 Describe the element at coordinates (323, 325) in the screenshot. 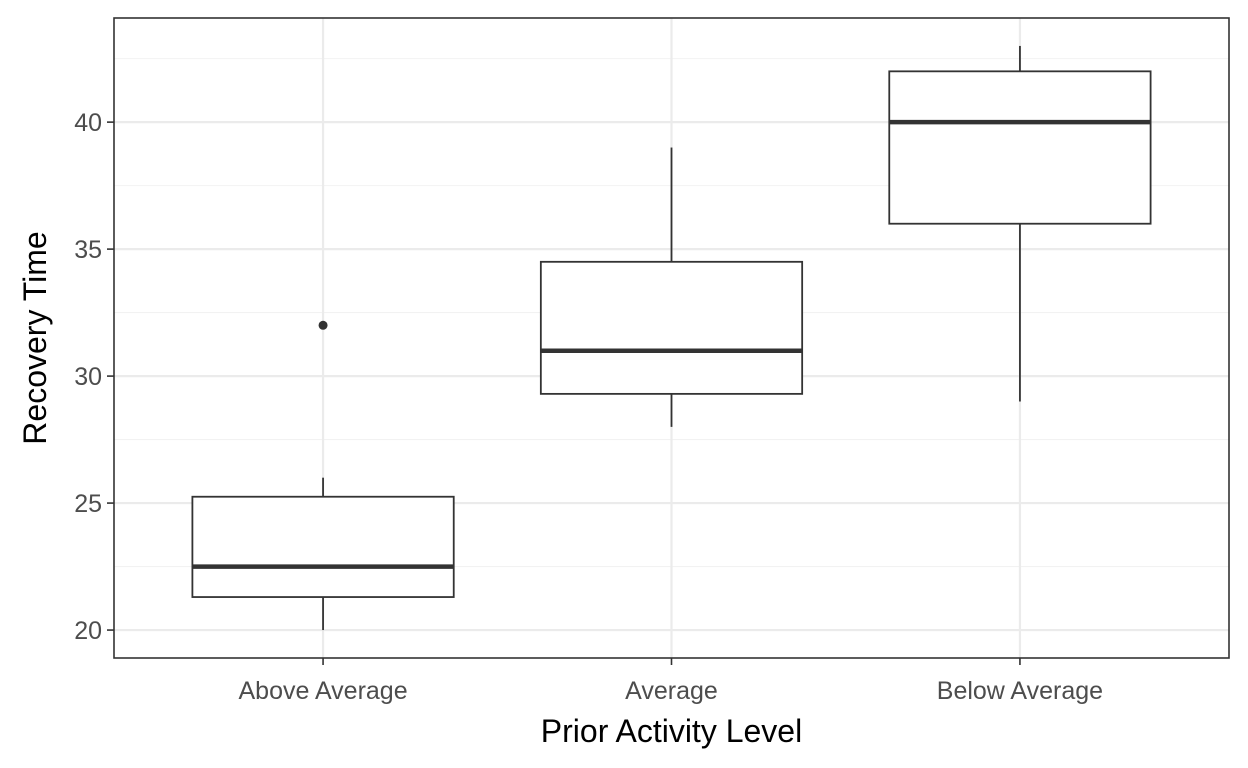

I see `outlier-point` at that location.